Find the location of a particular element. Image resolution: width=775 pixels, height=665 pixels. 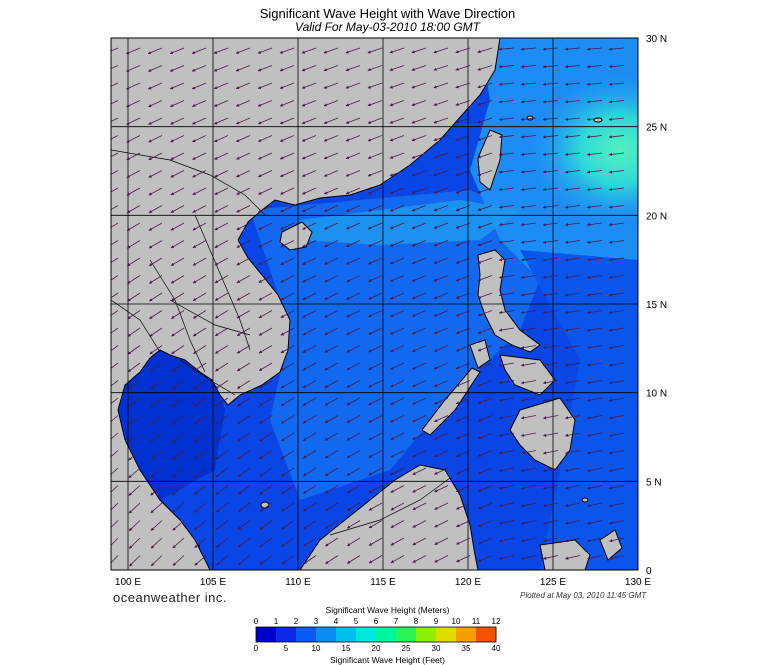

plotted-timestamp: Plotted at May 03, 2010 11:45 GMT is located at coordinates (583, 595).